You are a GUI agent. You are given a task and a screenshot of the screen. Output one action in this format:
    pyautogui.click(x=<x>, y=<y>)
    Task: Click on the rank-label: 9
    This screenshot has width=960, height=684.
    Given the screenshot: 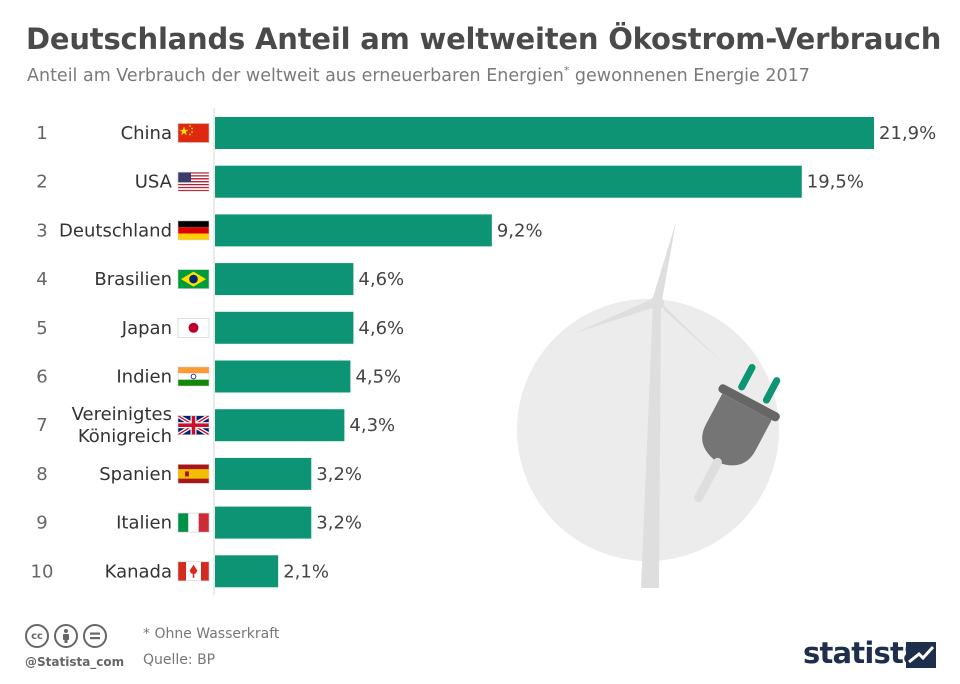 What is the action you would take?
    pyautogui.click(x=41, y=523)
    